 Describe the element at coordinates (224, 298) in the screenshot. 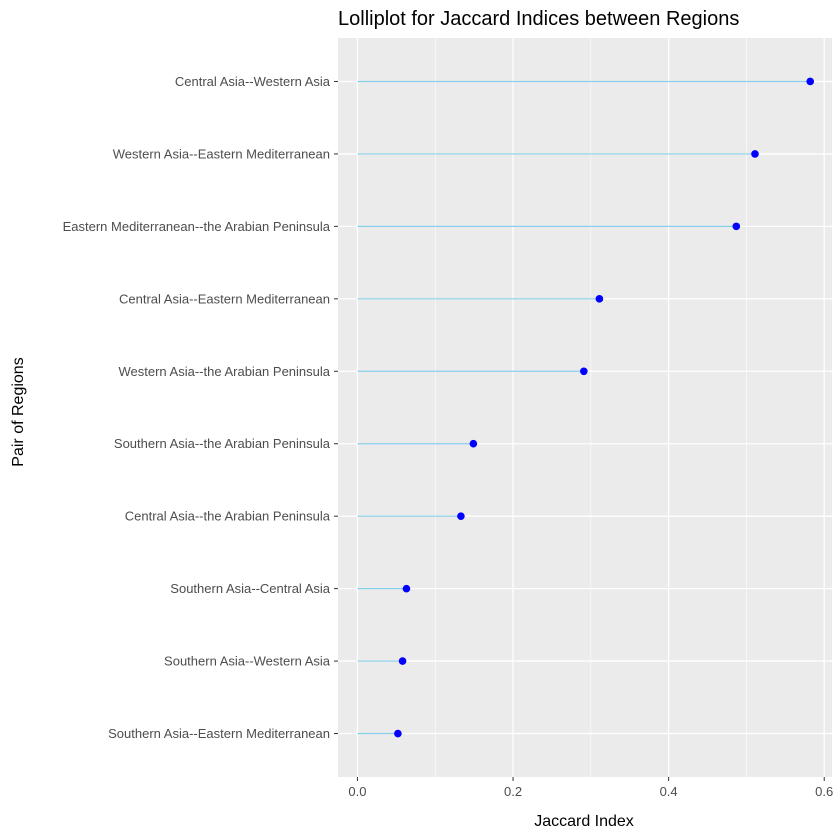

I see `y-tick-label: Central Asia--Eastern Mediterranean` at that location.